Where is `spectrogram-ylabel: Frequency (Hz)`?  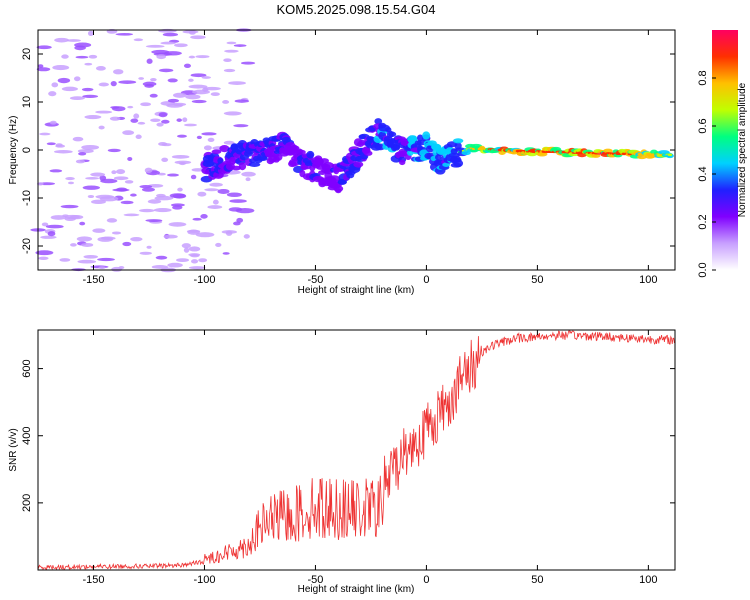 spectrogram-ylabel: Frequency (Hz) is located at coordinates (13, 150).